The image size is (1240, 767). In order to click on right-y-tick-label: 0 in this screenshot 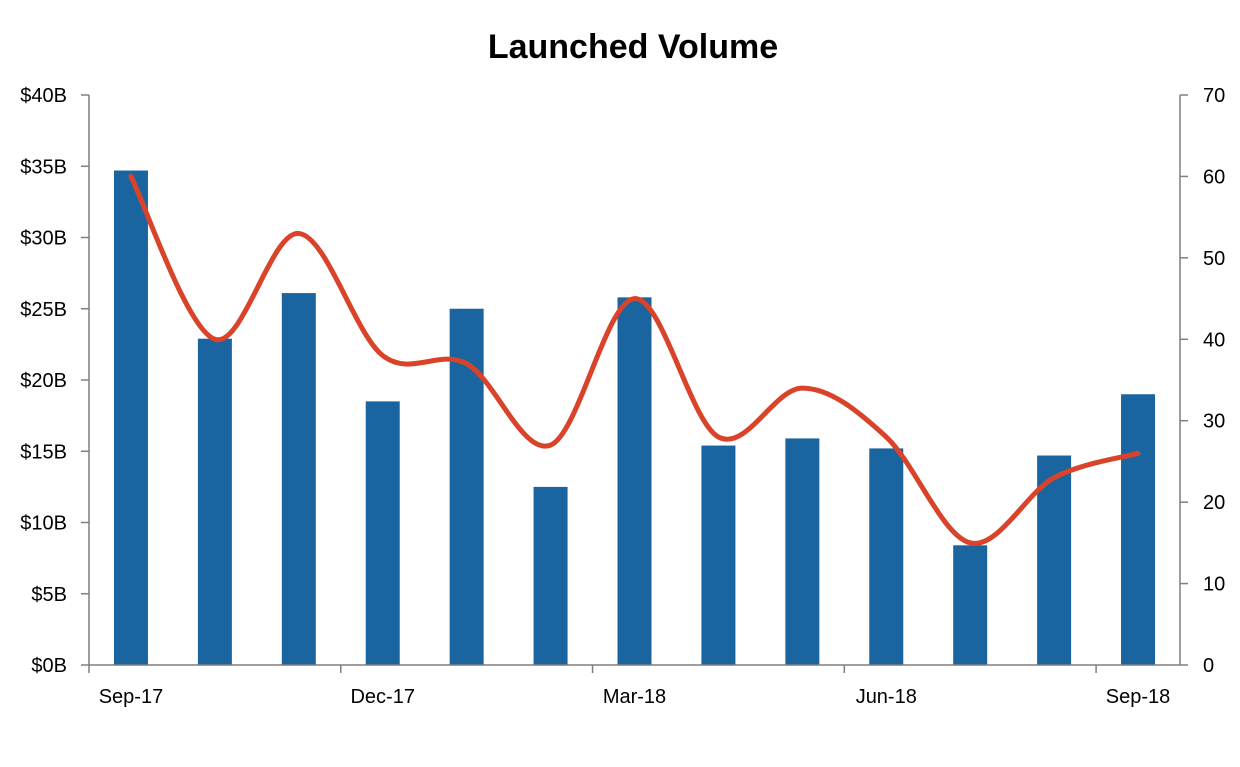, I will do `click(1208, 666)`.